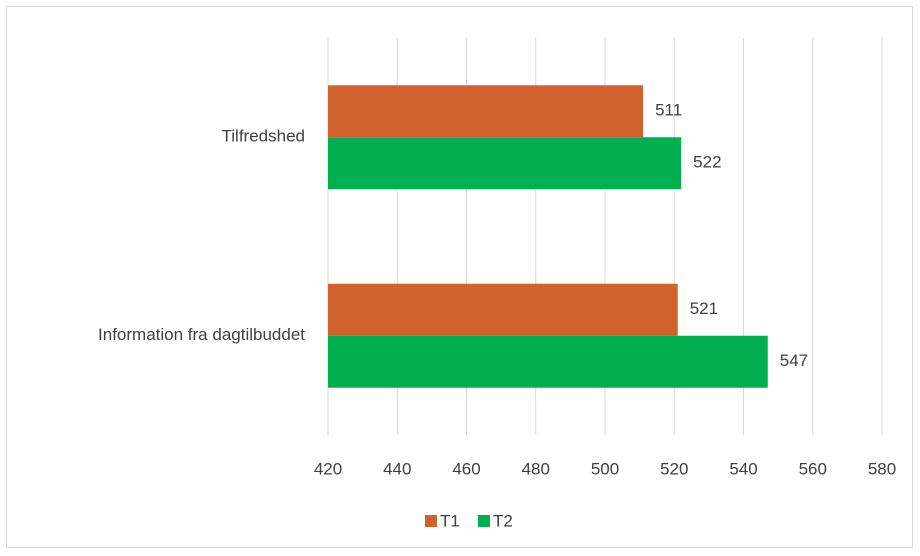  What do you see at coordinates (882, 468) in the screenshot?
I see `x-tick-label: 580` at bounding box center [882, 468].